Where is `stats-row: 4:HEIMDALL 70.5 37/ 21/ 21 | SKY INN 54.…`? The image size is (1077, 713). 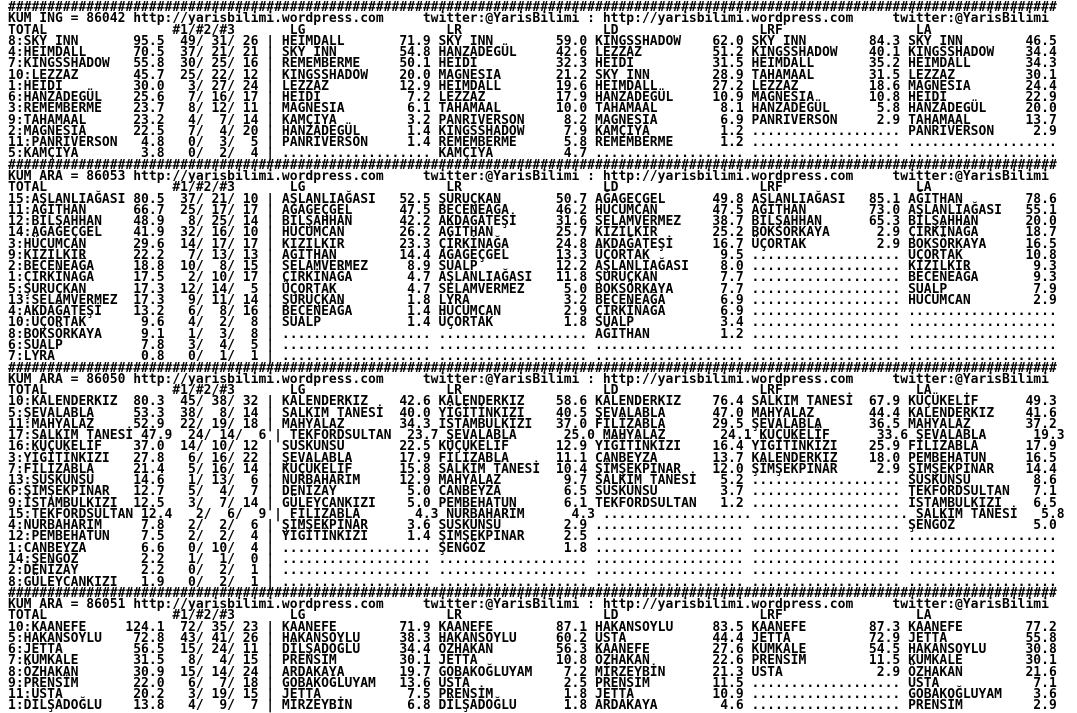 stats-row: 4:HEIMDALL 70.5 37/ 21/ 21 | SKY INN 54.… is located at coordinates (532, 53).